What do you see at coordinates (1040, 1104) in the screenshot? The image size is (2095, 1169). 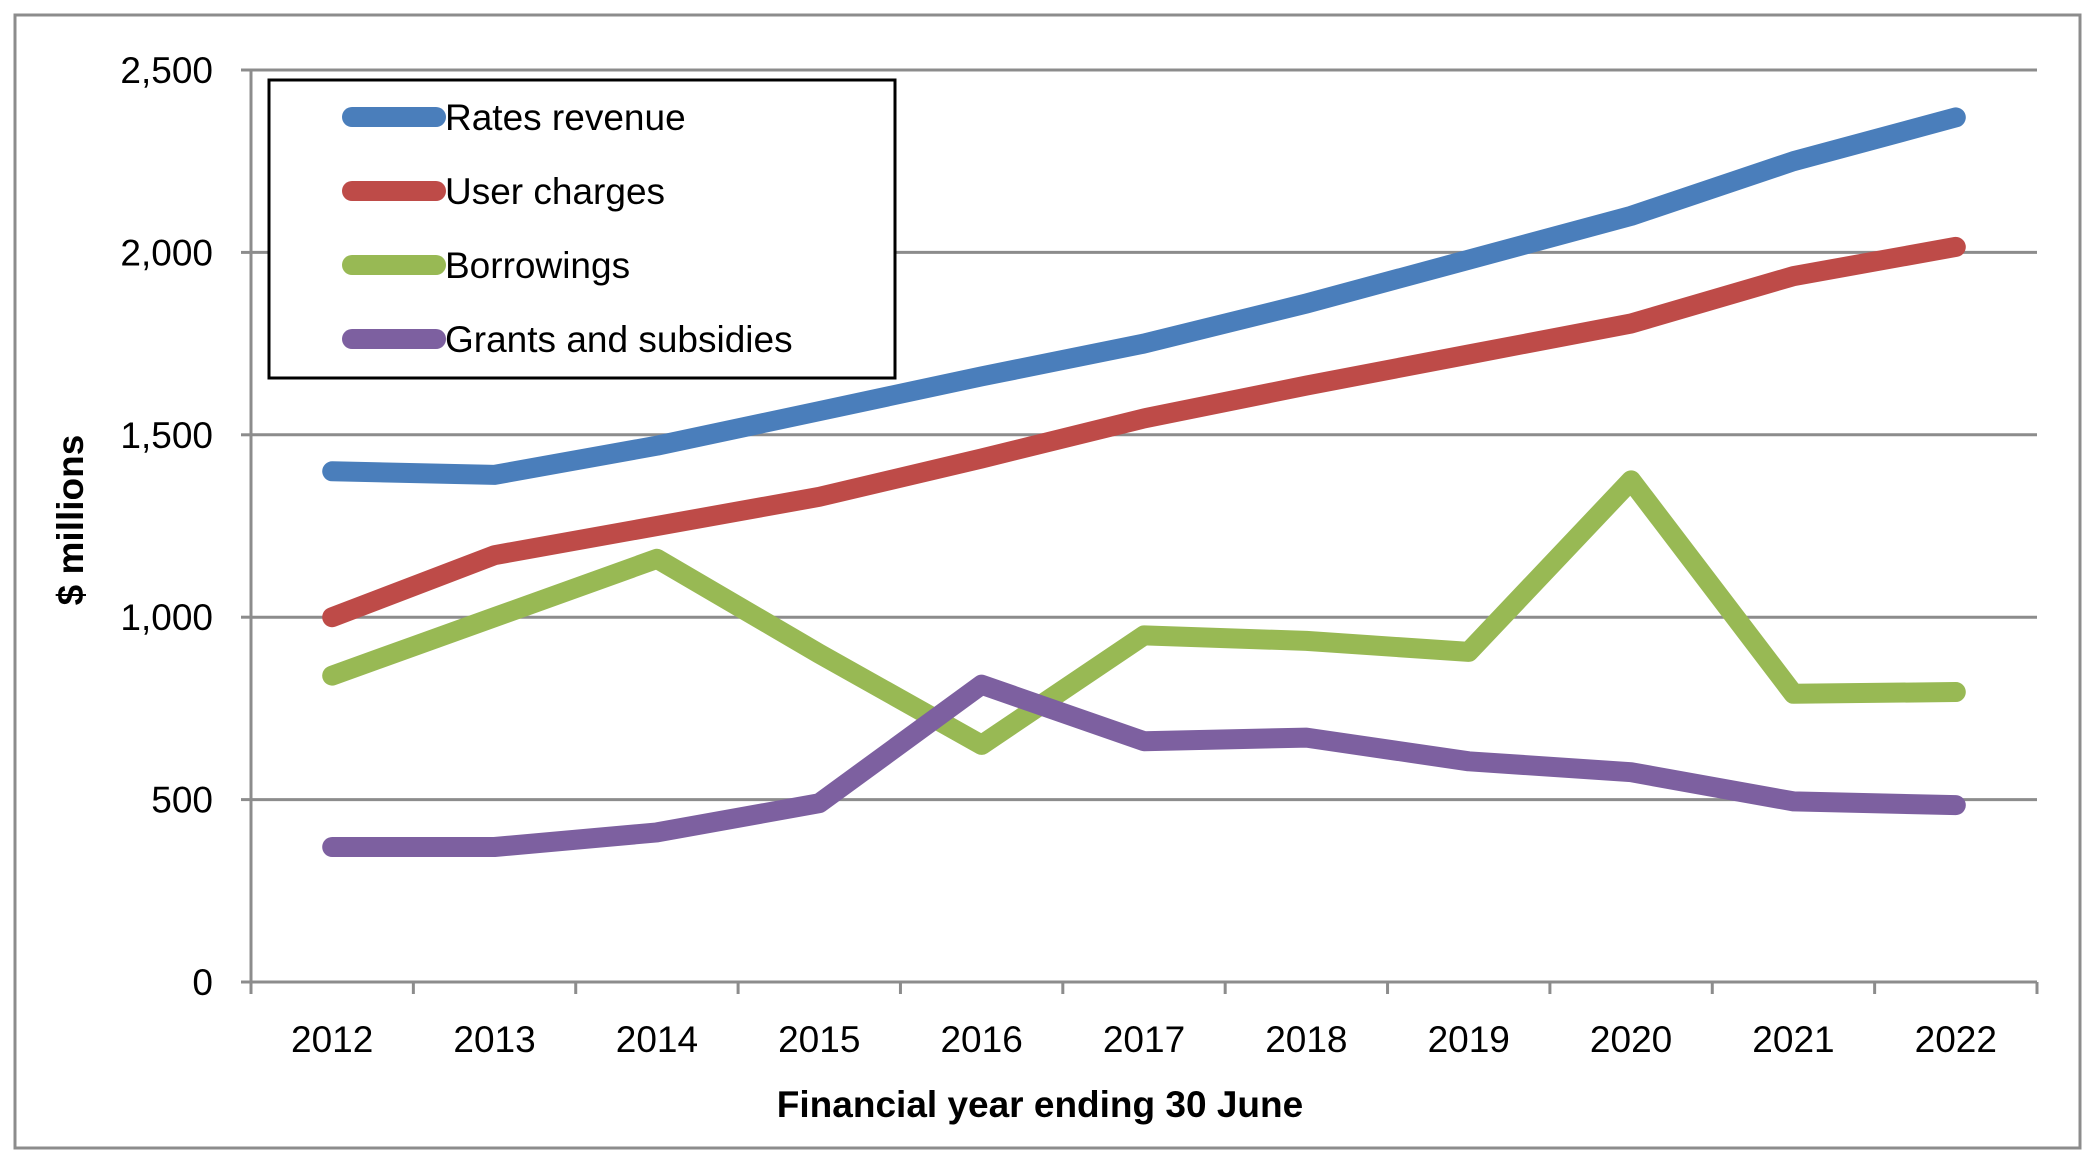 I see `x-axis-title: Financial year ending 30 June` at bounding box center [1040, 1104].